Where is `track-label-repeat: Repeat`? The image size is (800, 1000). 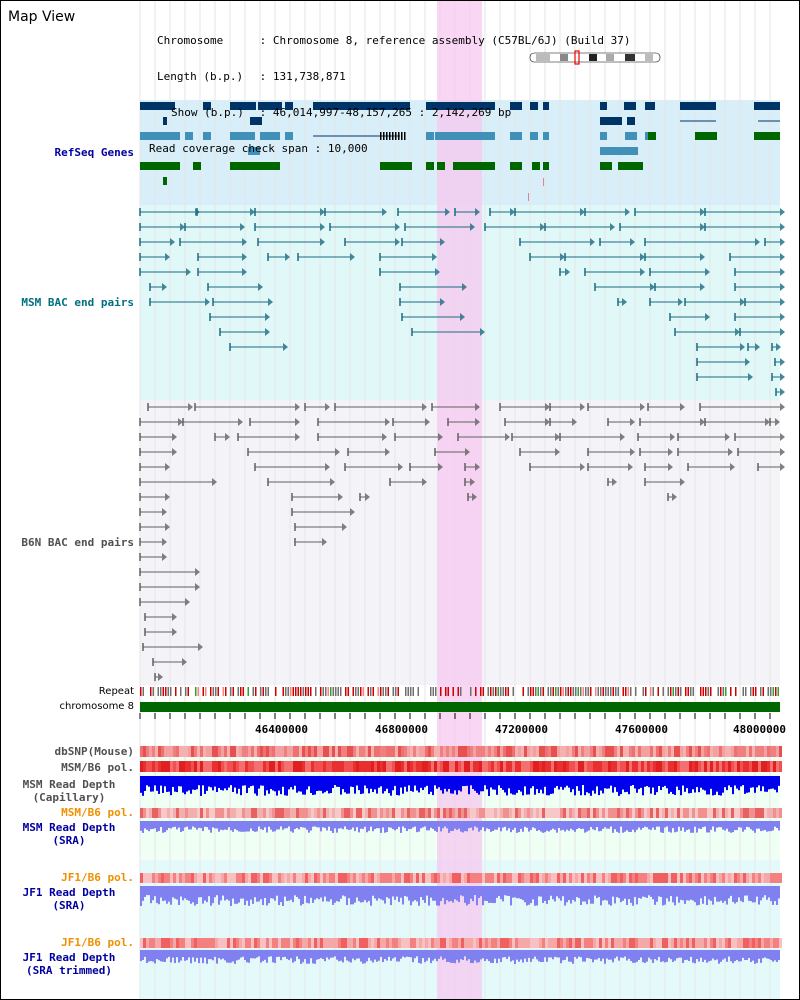
track-label-repeat: Repeat is located at coordinates (116, 691).